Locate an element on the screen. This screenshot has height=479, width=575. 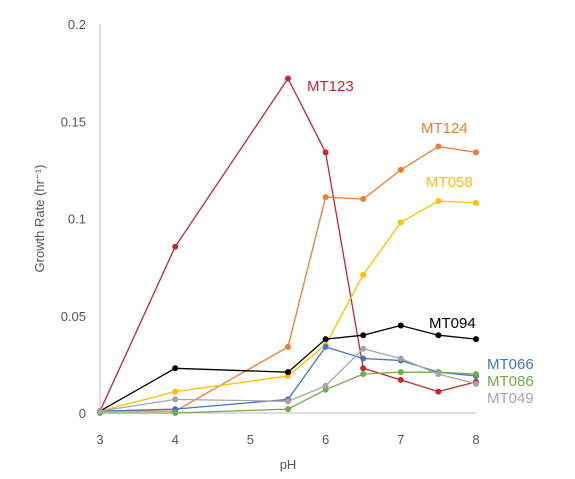
series-label-mt049: MT049 is located at coordinates (510, 398).